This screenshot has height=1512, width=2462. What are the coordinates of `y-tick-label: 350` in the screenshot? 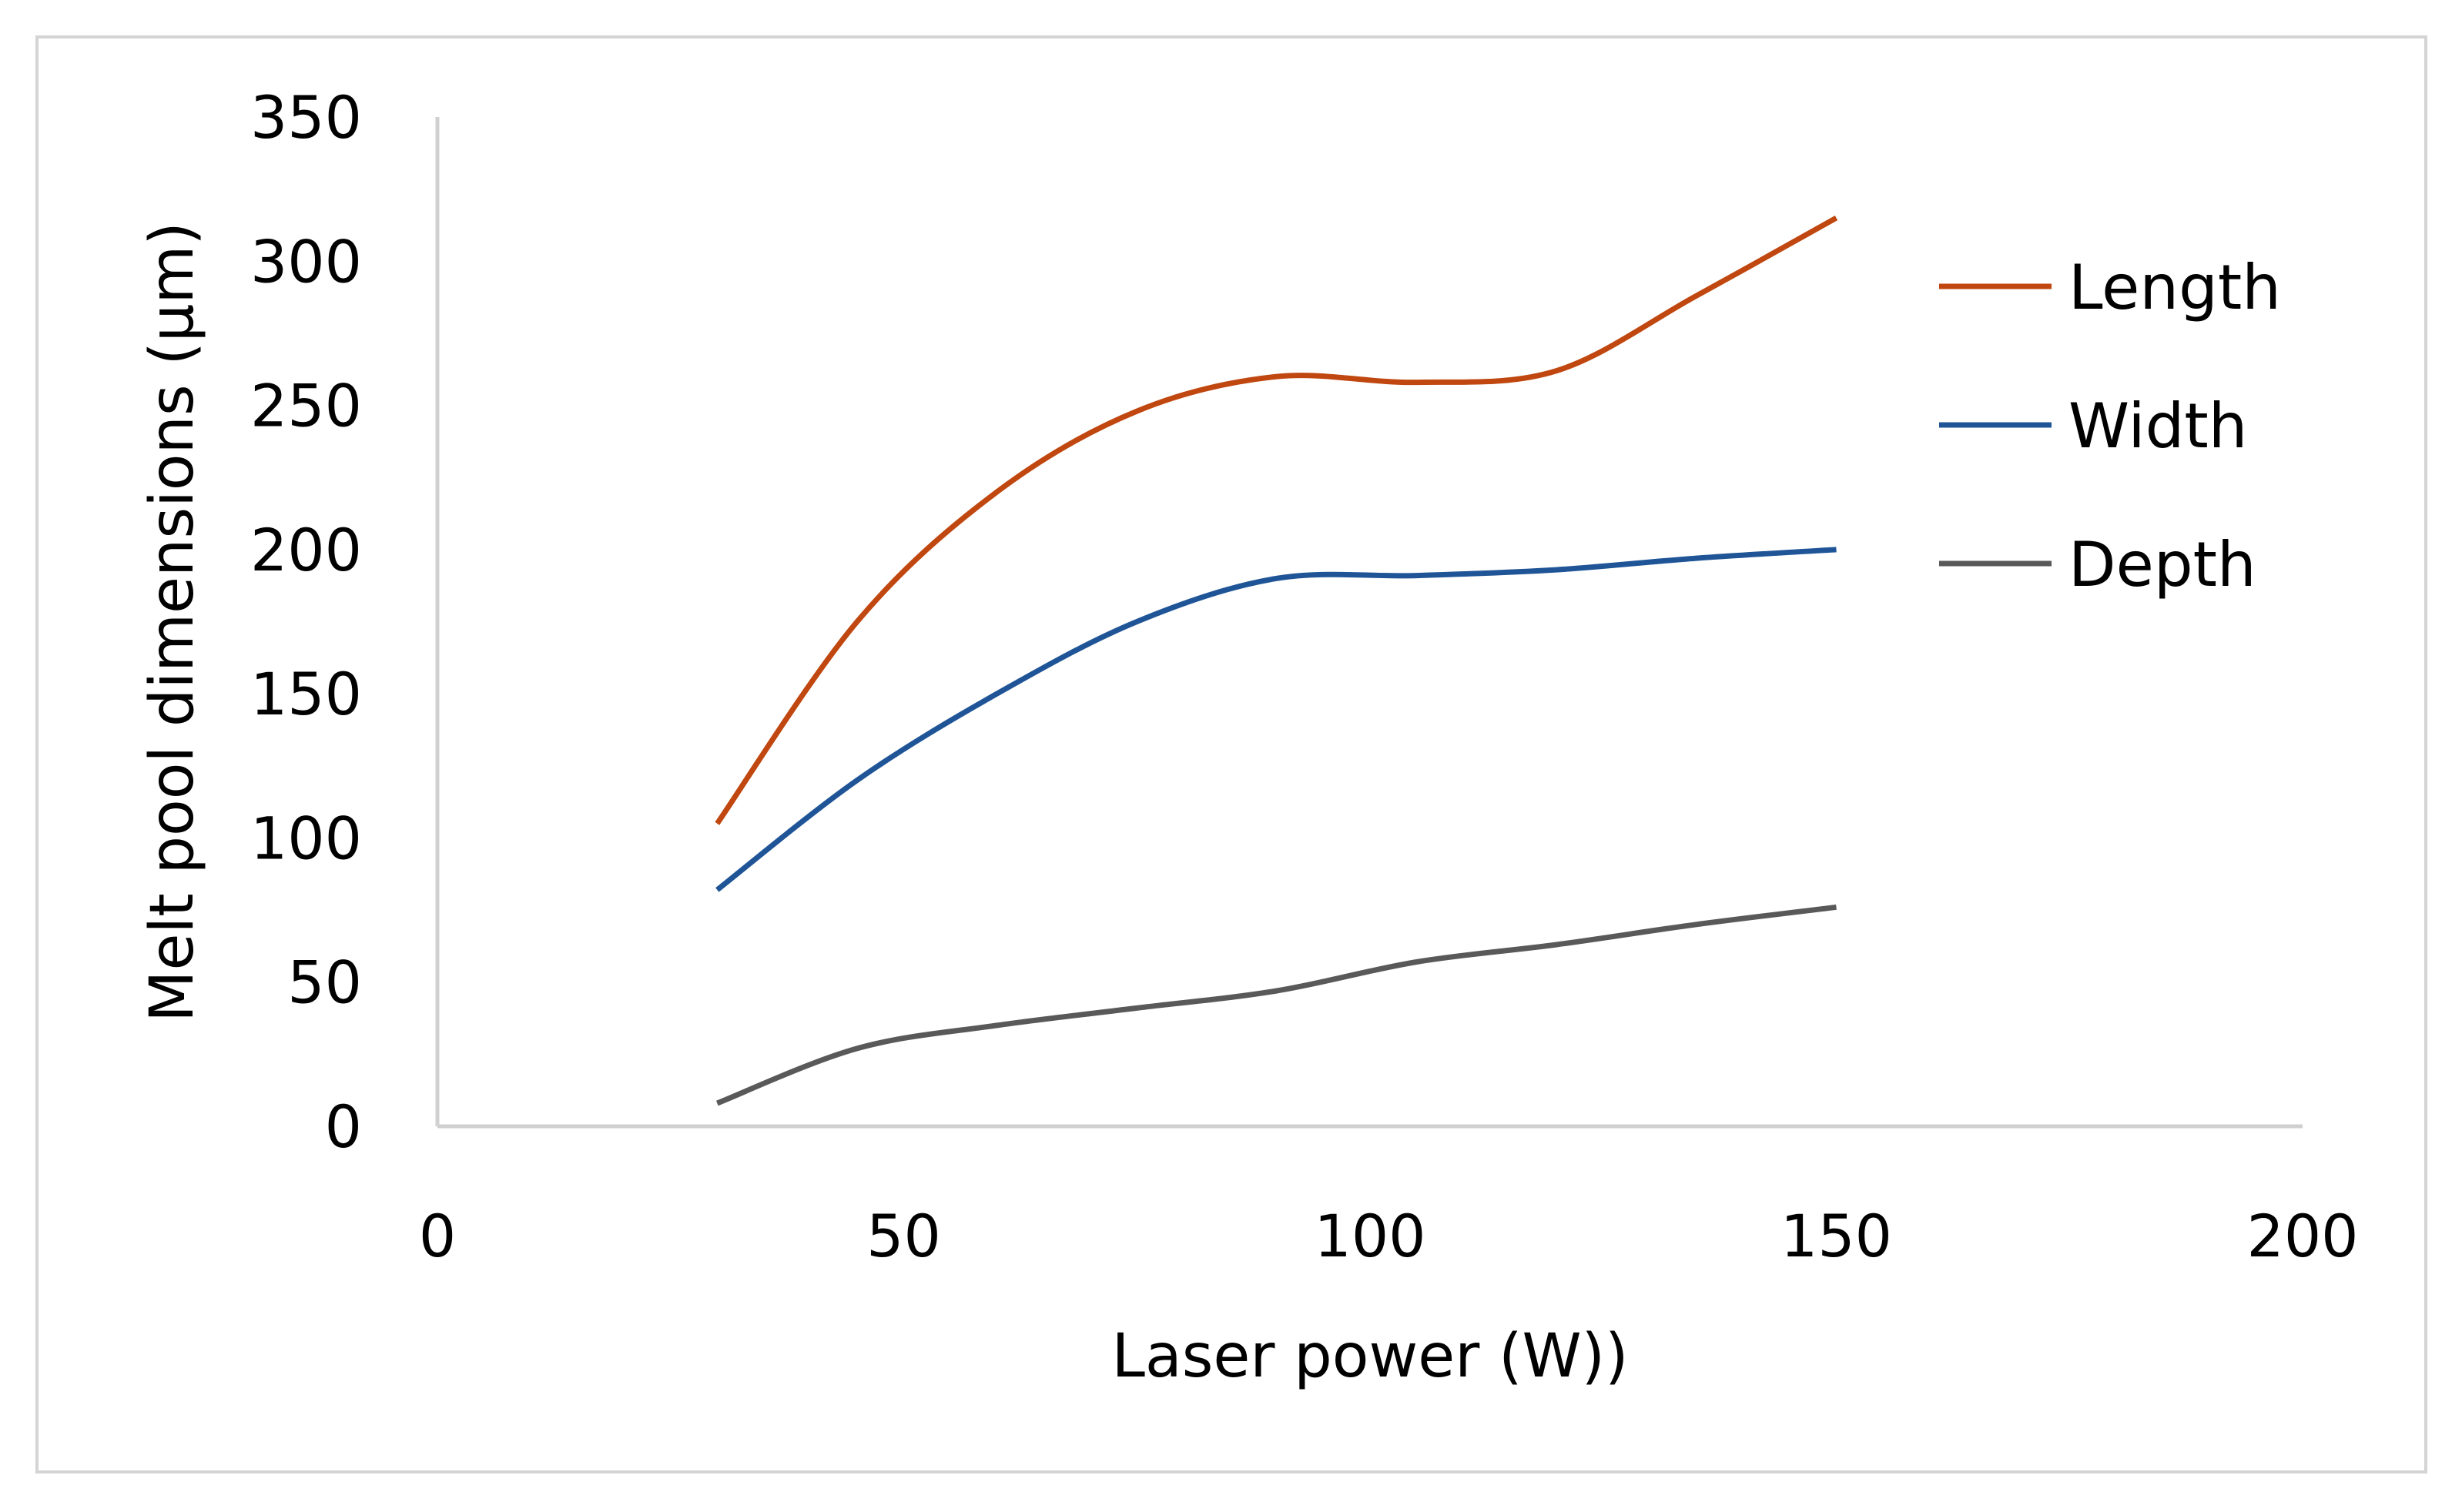 It's located at (306, 117).